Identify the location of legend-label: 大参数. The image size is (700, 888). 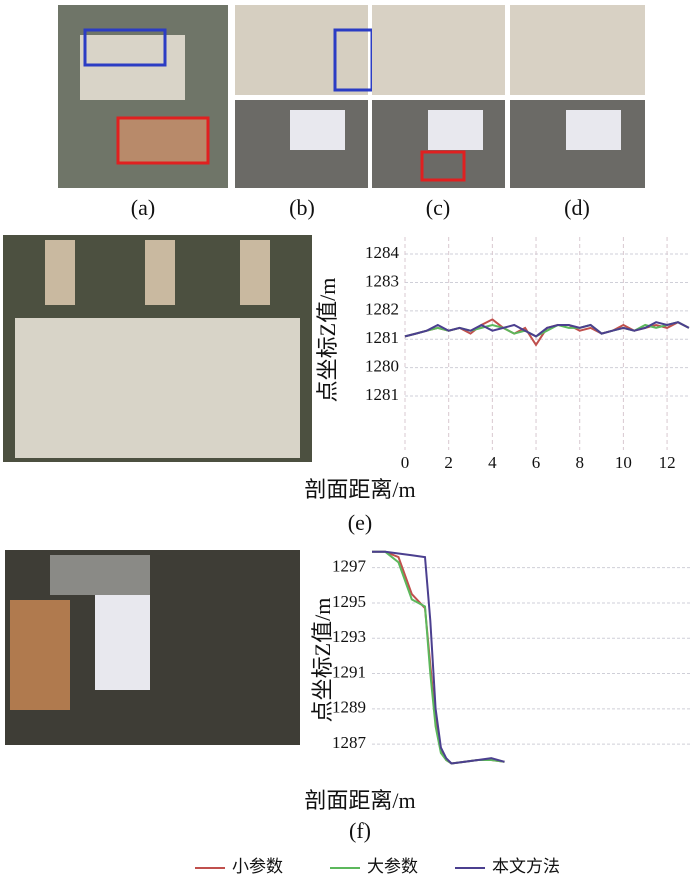
(392, 866).